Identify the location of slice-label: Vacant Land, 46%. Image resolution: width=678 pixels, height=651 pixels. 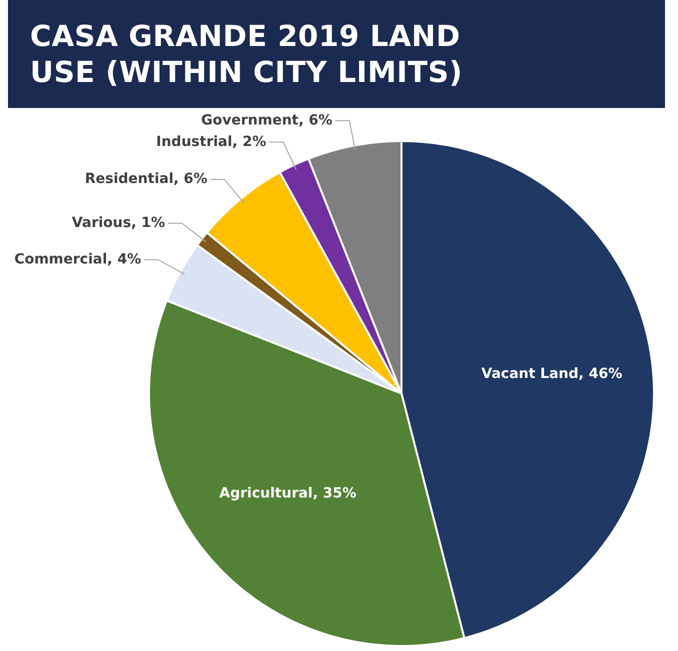
(551, 374).